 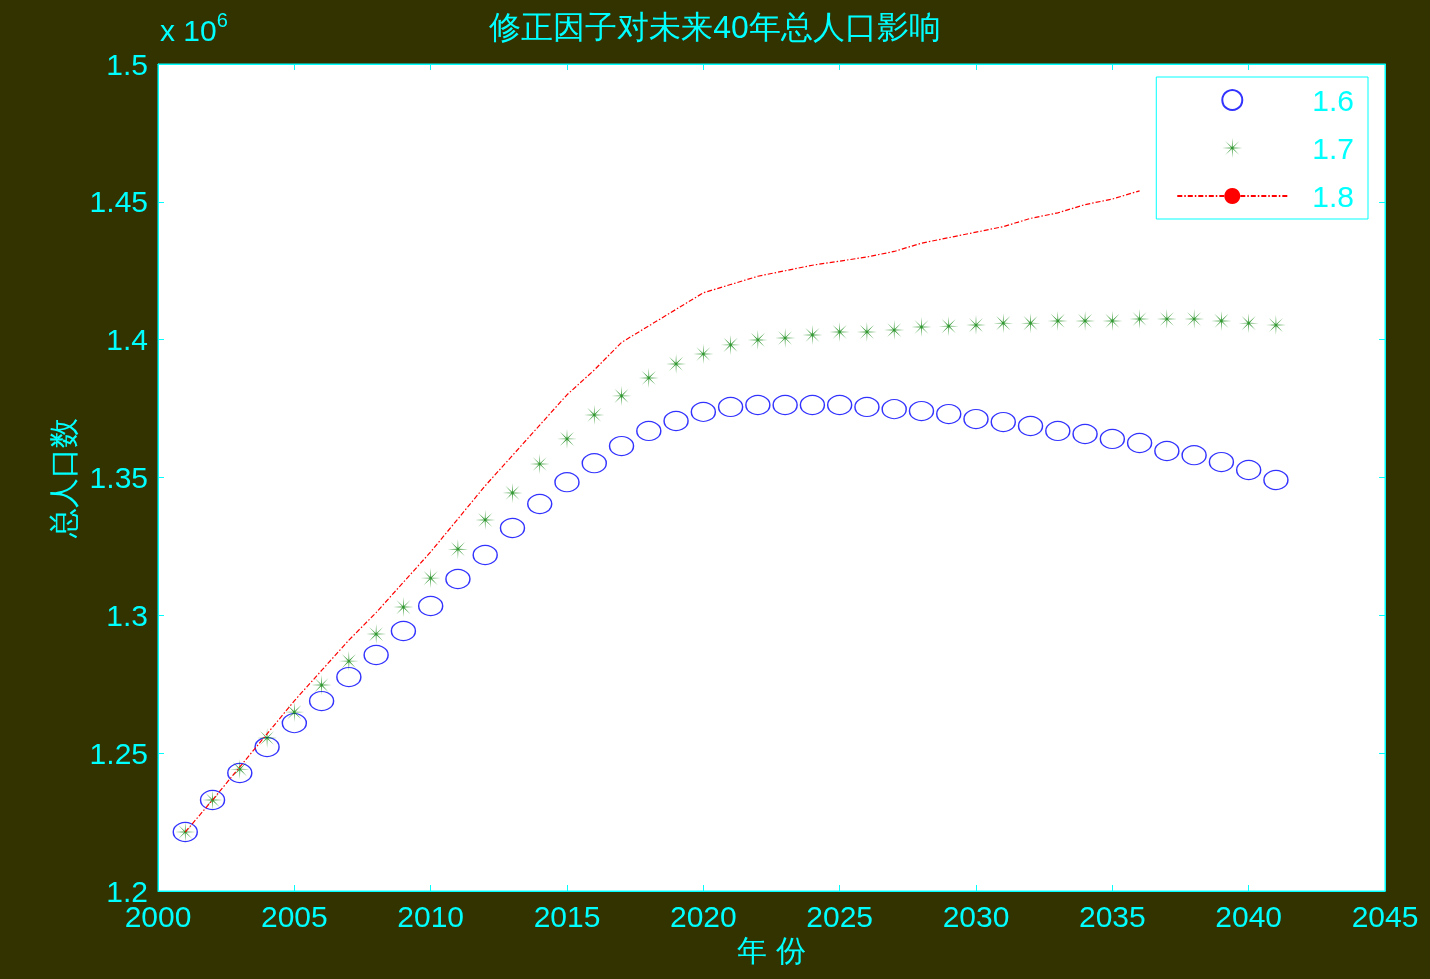 I want to click on legend-label: 1.8, so click(x=1333, y=196).